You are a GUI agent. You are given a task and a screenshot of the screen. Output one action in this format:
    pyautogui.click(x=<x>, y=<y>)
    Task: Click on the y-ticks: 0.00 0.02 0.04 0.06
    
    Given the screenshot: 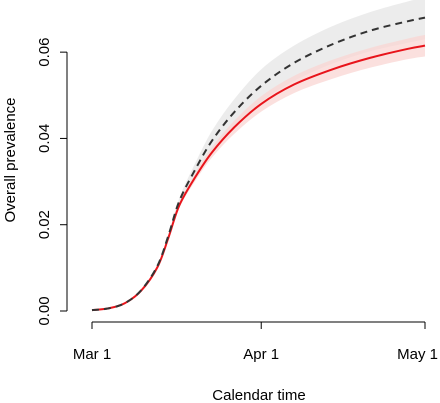 What is the action you would take?
    pyautogui.click(x=51, y=182)
    